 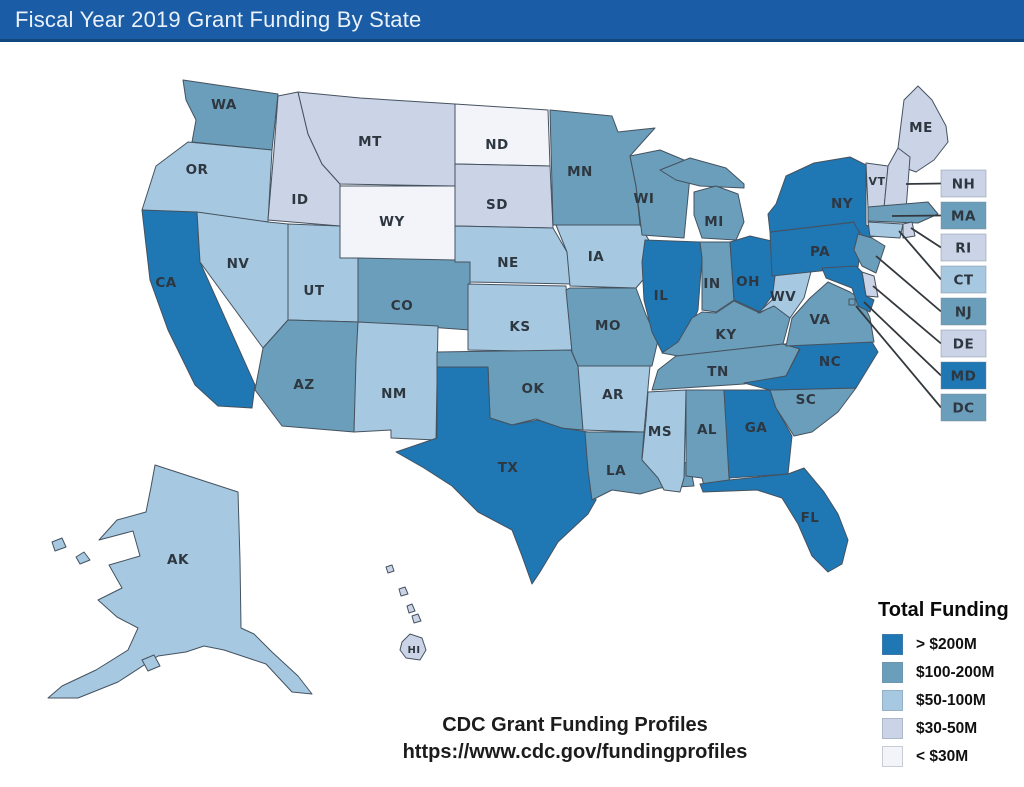 I want to click on state-label-sd: SD, so click(x=497, y=205).